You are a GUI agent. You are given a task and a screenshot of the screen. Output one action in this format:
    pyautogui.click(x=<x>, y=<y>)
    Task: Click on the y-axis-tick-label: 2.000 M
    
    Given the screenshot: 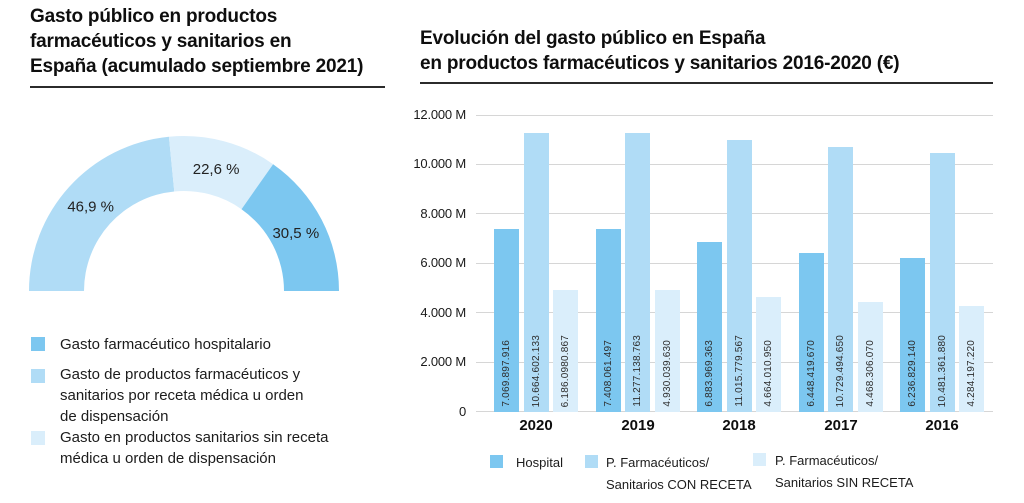 What is the action you would take?
    pyautogui.click(x=443, y=362)
    